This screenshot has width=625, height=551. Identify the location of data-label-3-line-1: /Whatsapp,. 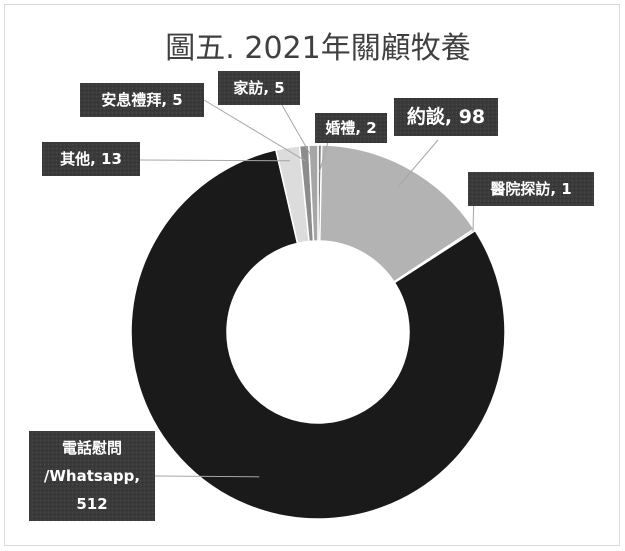
(92, 476).